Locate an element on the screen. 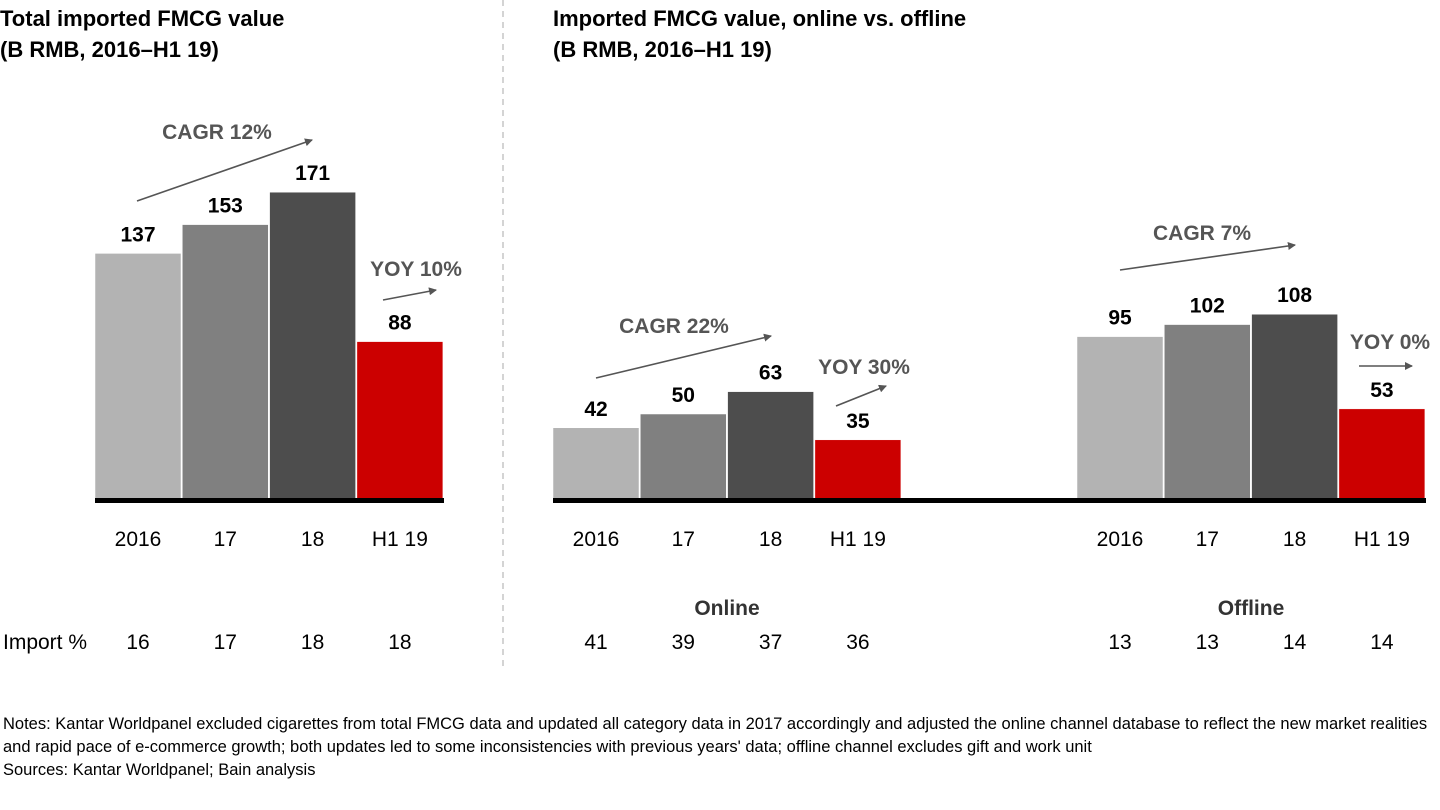 This screenshot has width=1440, height=810. total-value-label: 153 is located at coordinates (225, 206).